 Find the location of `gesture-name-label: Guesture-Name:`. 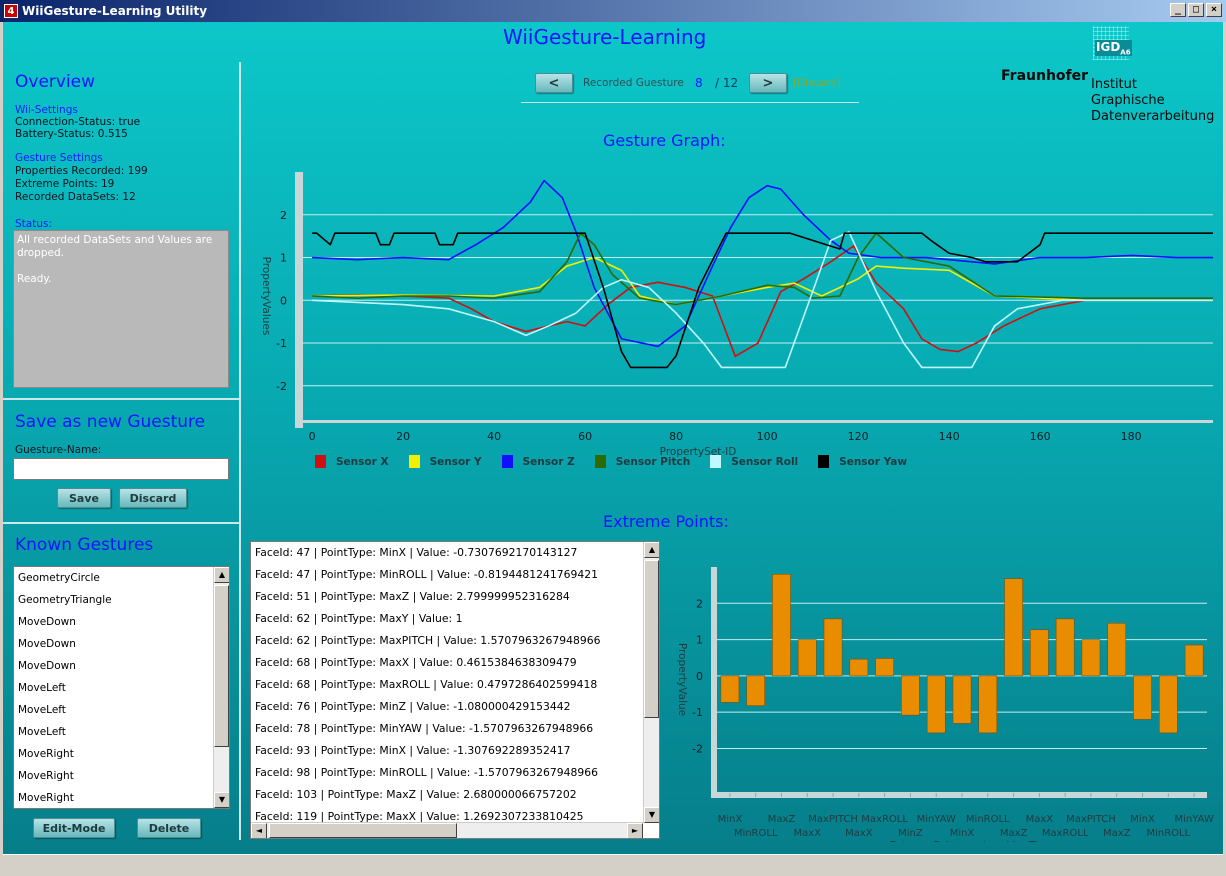

gesture-name-label: Guesture-Name: is located at coordinates (58, 450).